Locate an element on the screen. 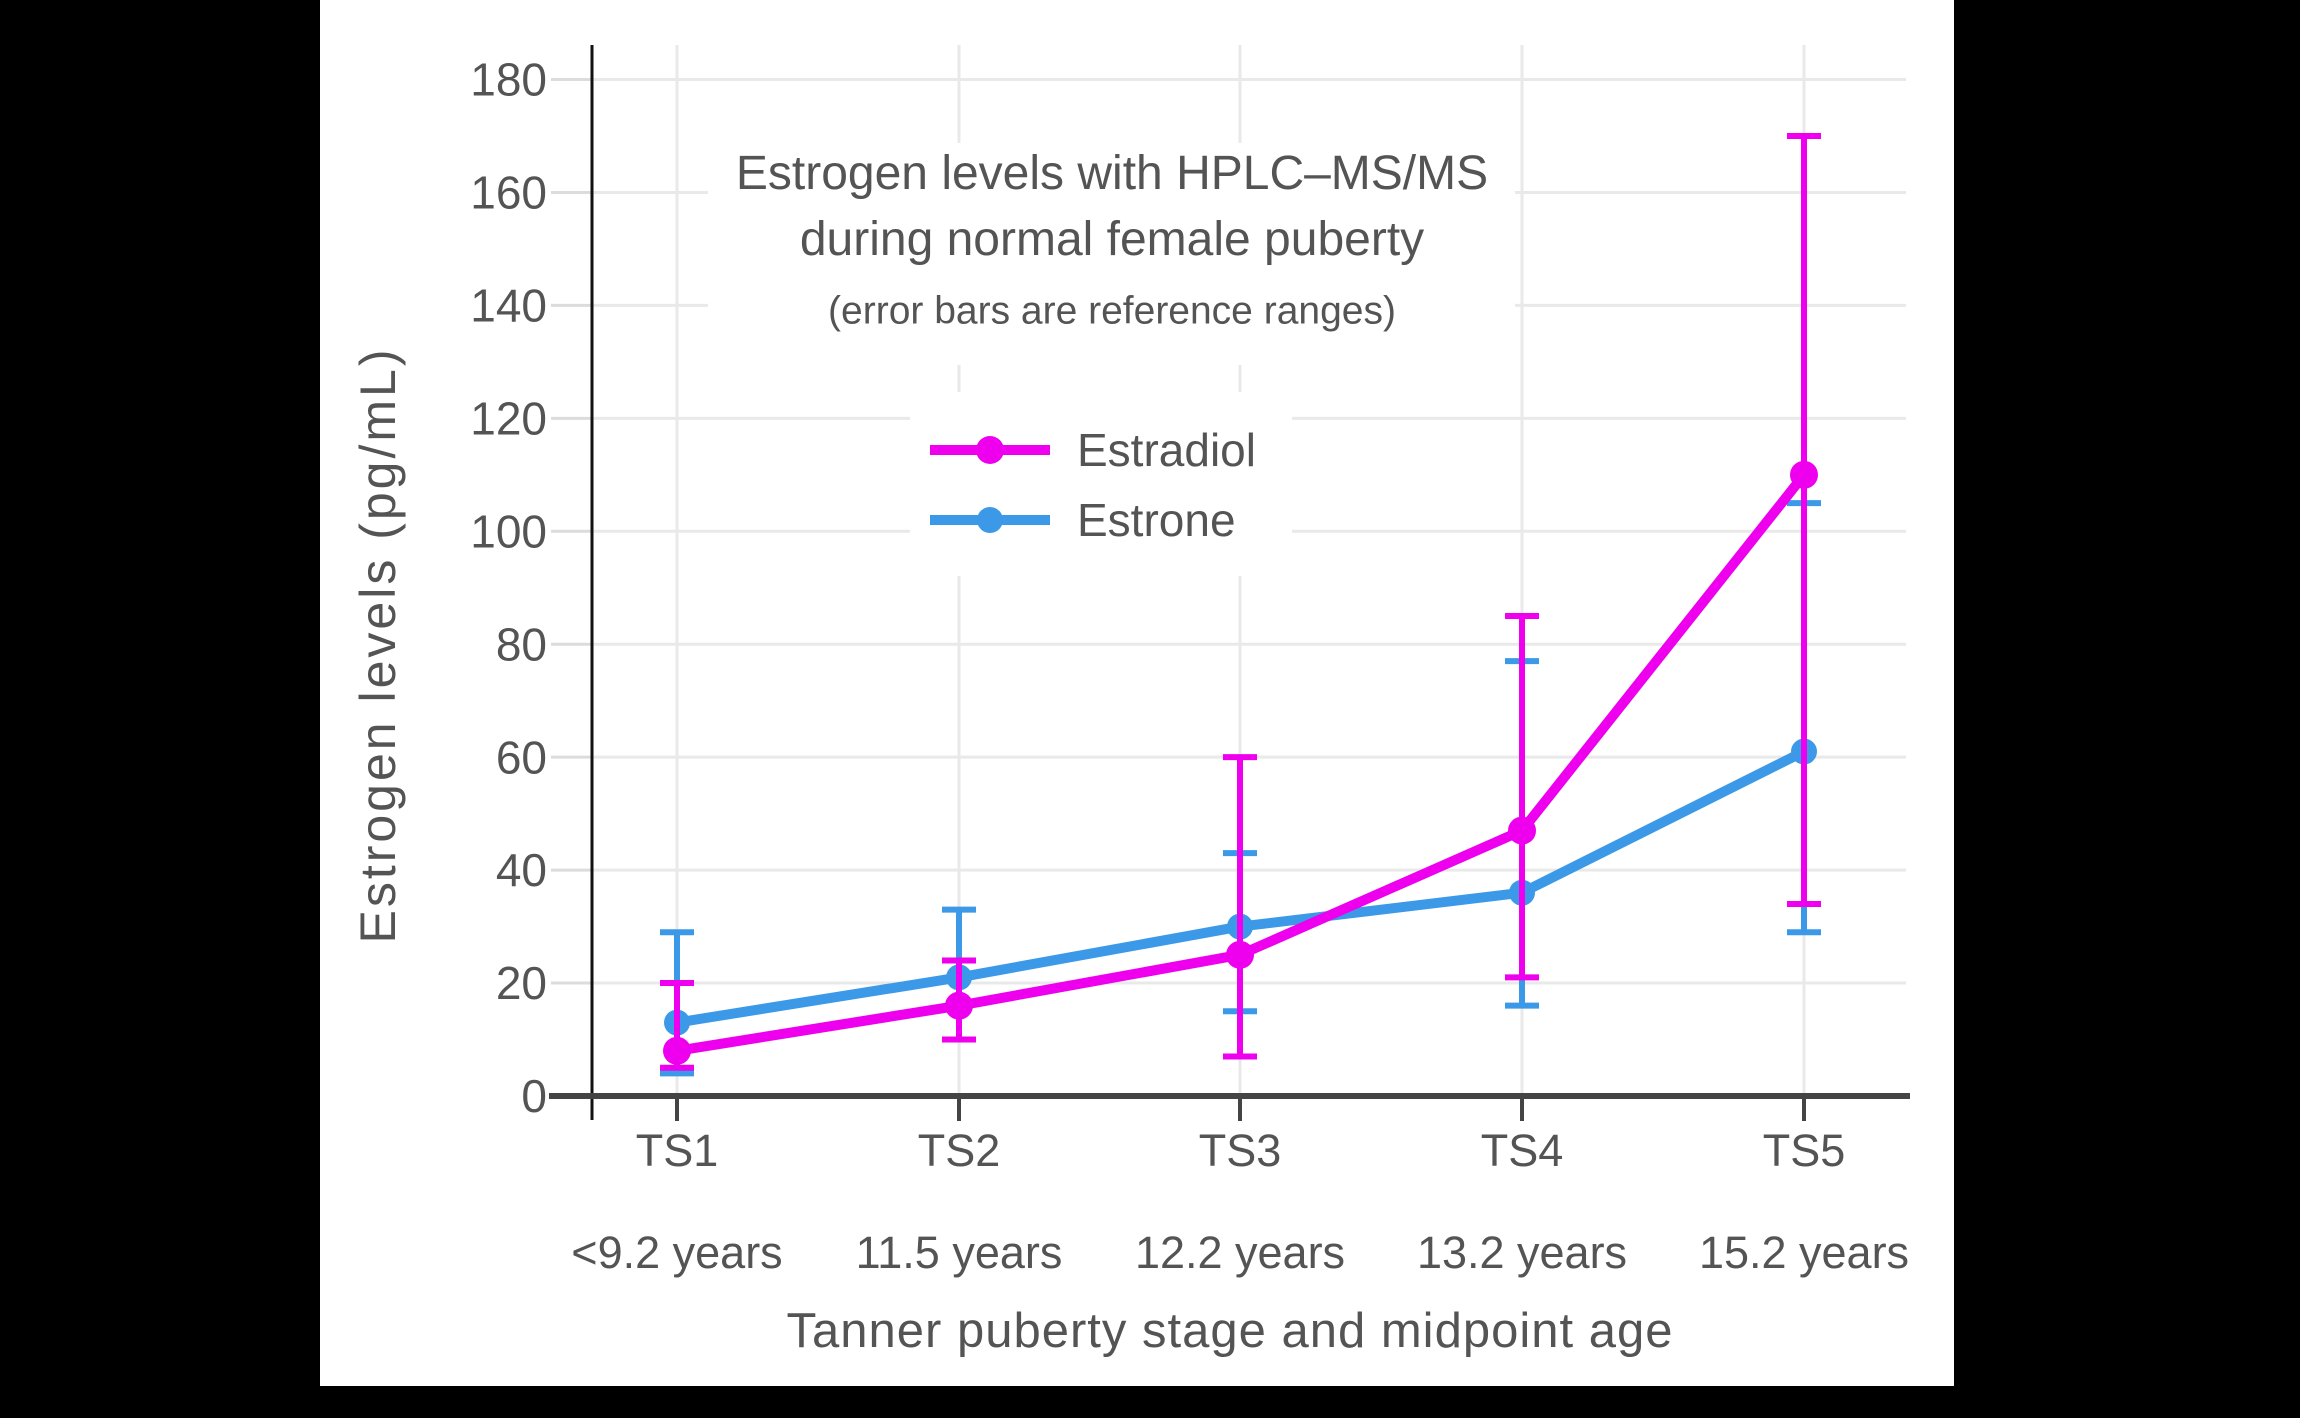 The height and width of the screenshot is (1418, 2300). chart-subtitle: (error bars are reference ranges) is located at coordinates (1112, 311).